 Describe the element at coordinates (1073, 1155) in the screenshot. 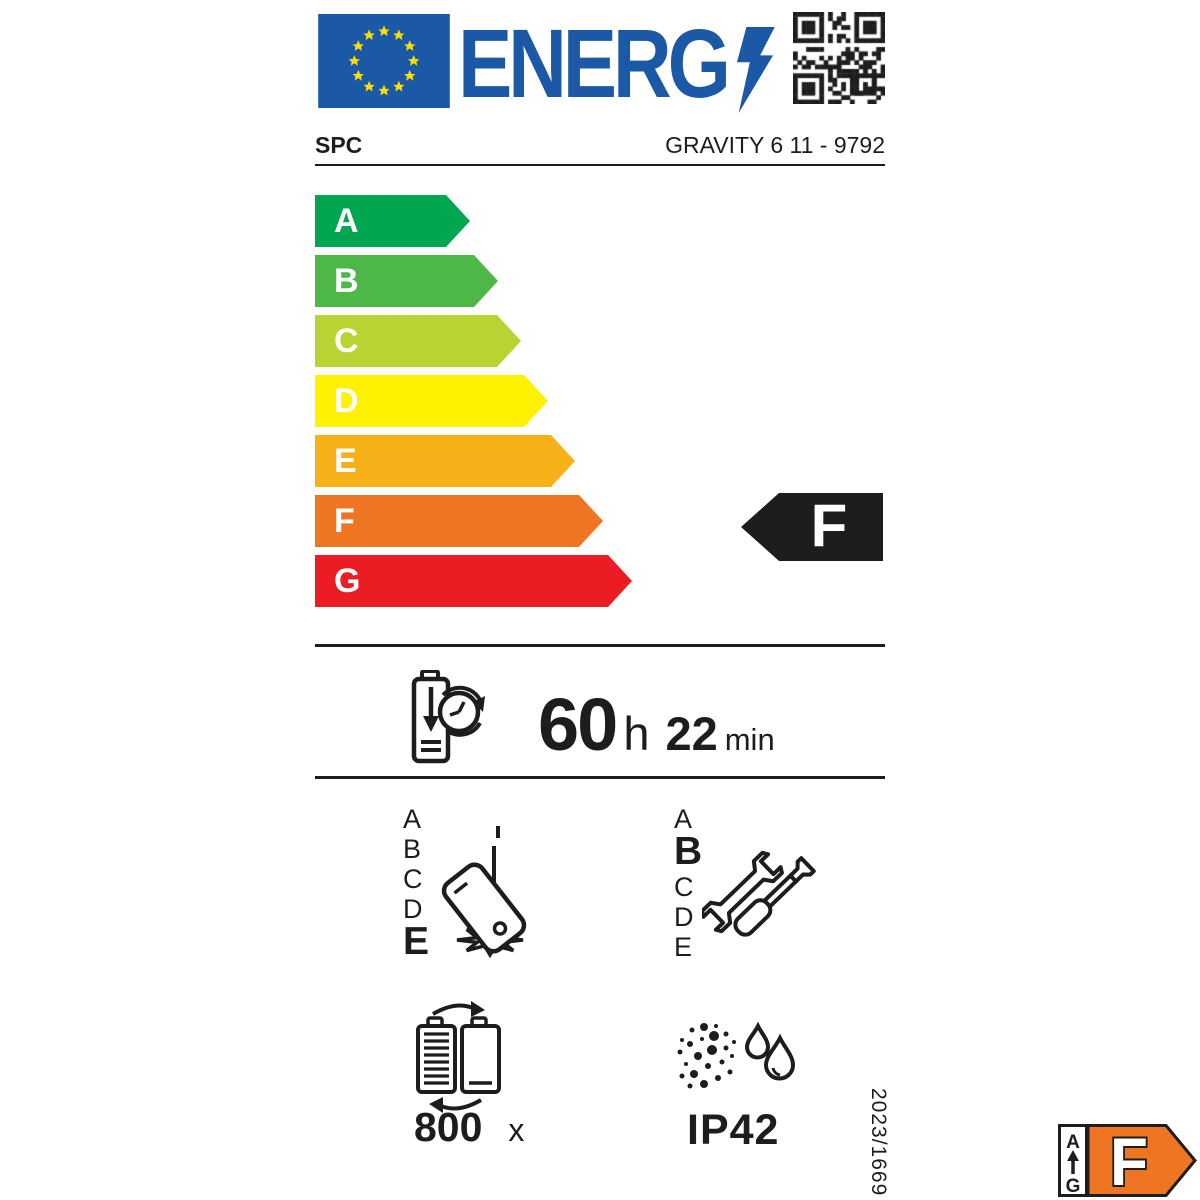

I see `up-arrow-icon` at that location.